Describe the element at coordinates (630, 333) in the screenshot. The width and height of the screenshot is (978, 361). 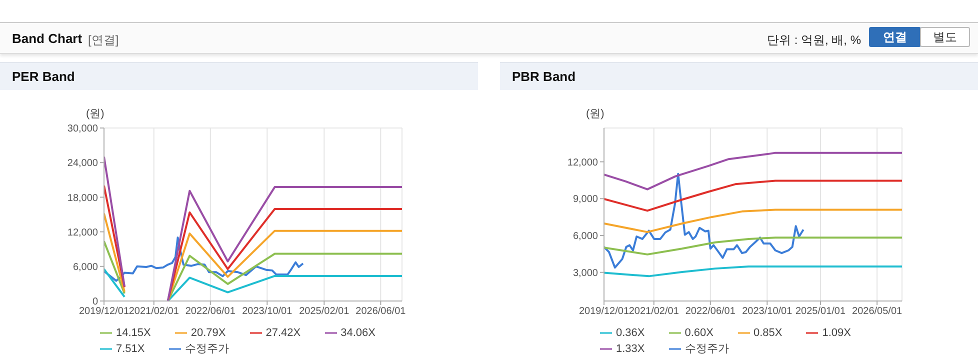
I see `legend-label: 0.36X` at that location.